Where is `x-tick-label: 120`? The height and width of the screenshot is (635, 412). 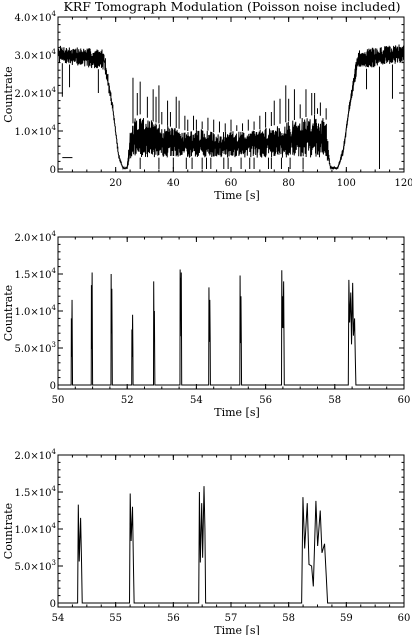
x-tick-label: 120 is located at coordinates (403, 183).